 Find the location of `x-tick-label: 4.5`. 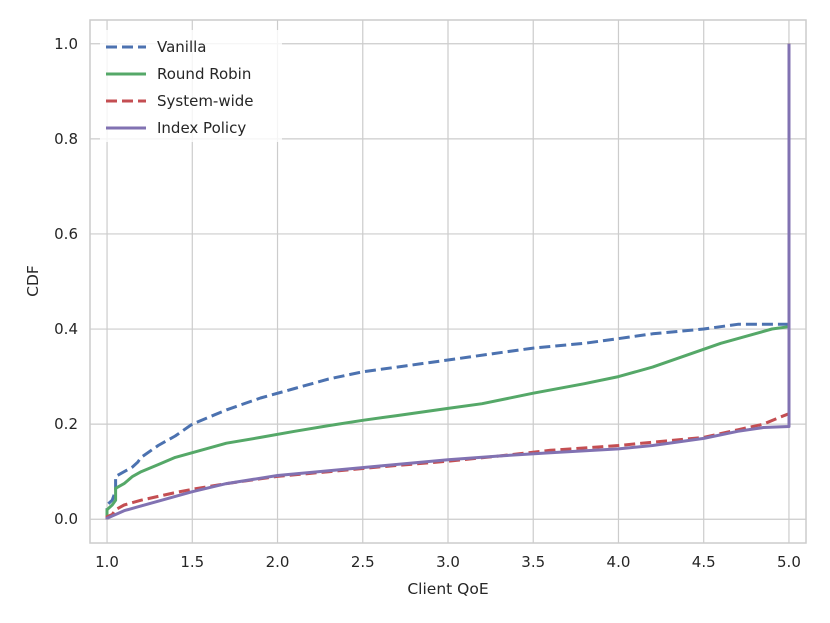

x-tick-label: 4.5 is located at coordinates (704, 562).